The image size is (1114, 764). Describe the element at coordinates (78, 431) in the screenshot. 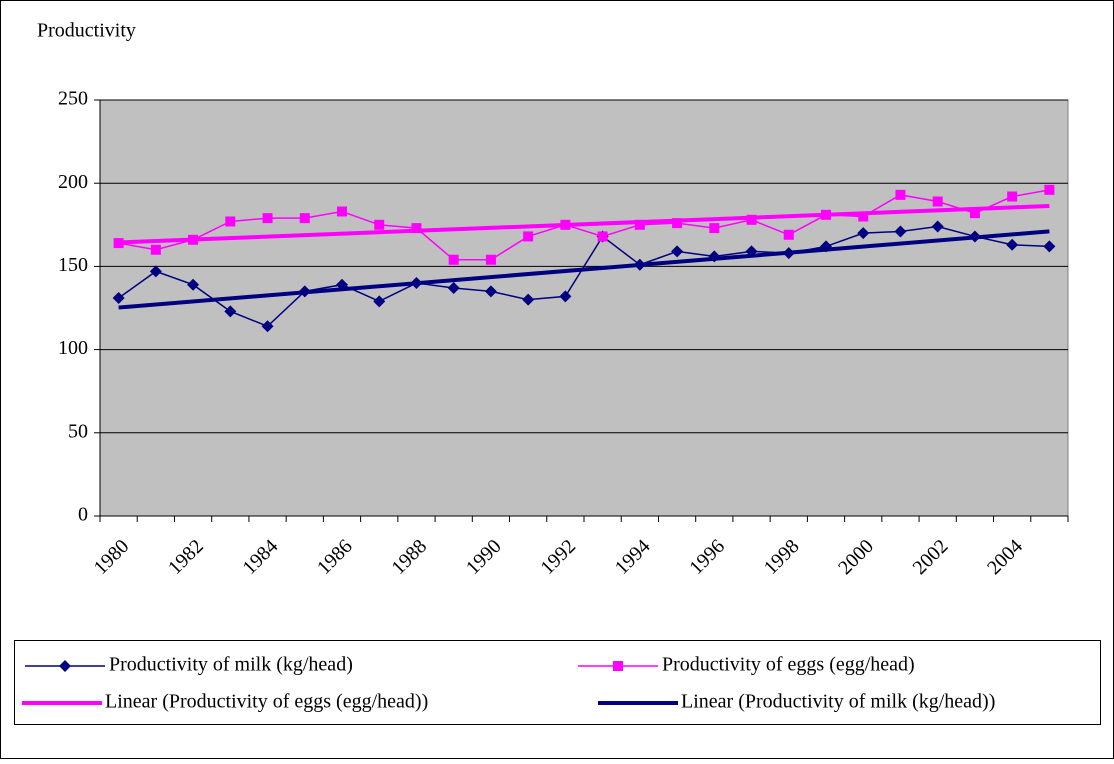

I see `y-tick-label: 50` at that location.